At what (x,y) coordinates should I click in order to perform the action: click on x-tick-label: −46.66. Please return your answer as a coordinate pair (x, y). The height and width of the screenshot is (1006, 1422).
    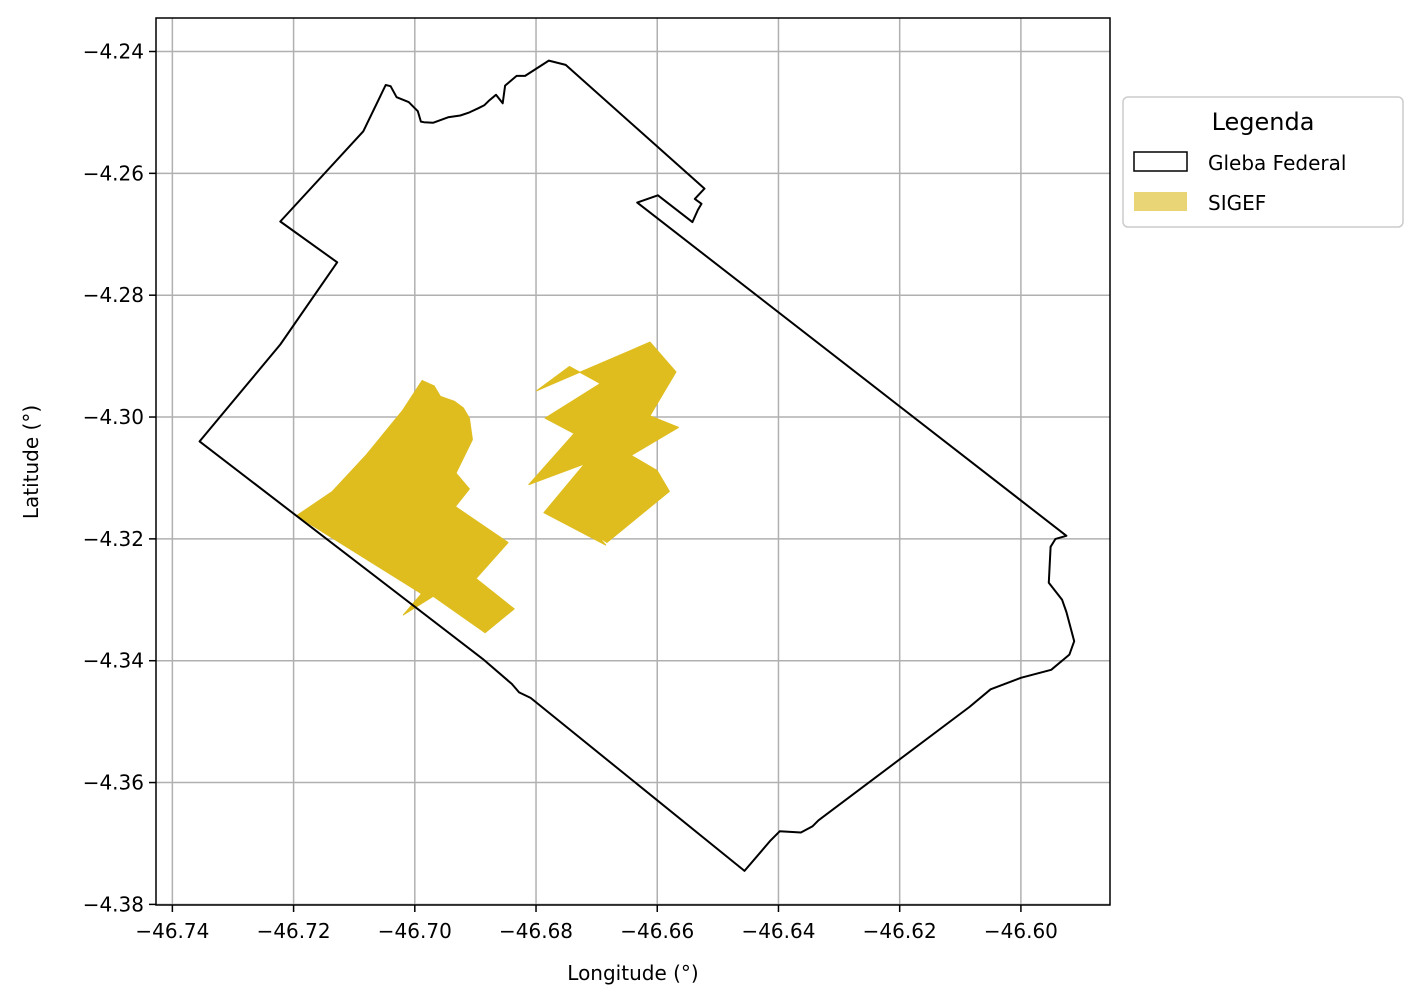
    Looking at the image, I should click on (657, 931).